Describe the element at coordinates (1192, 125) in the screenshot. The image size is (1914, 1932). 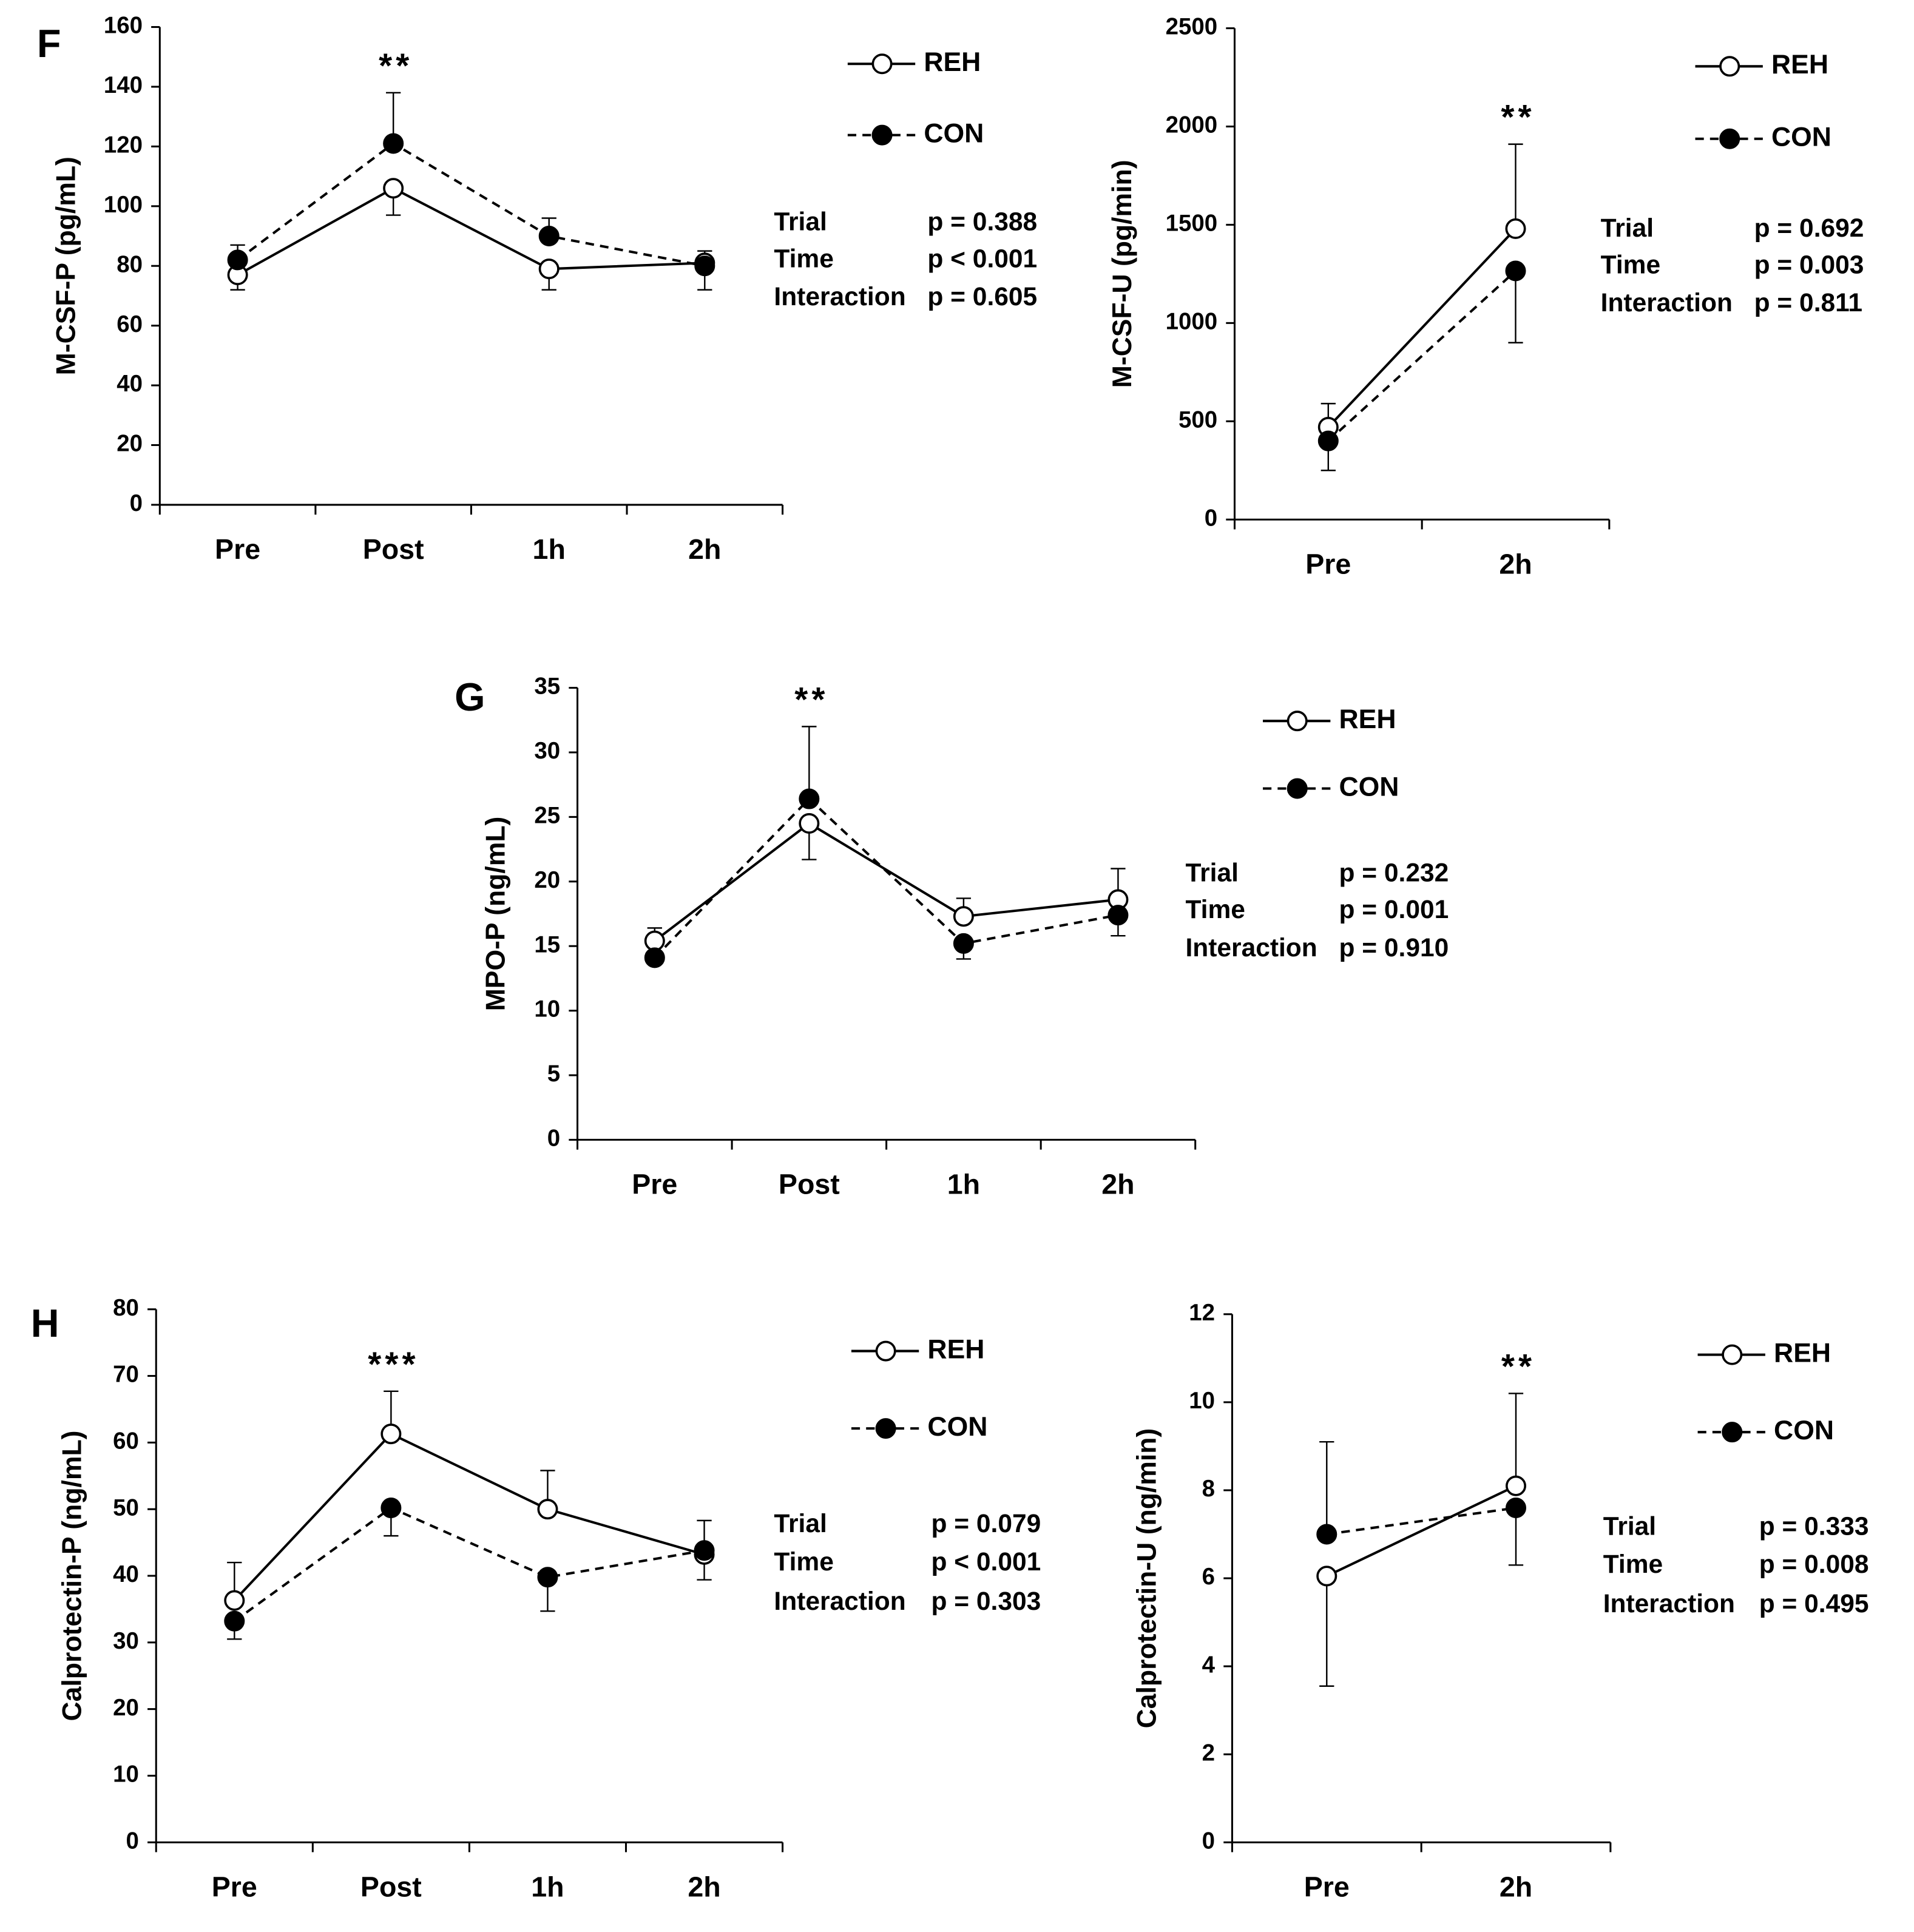
I see `y-tick-label: 2000` at that location.